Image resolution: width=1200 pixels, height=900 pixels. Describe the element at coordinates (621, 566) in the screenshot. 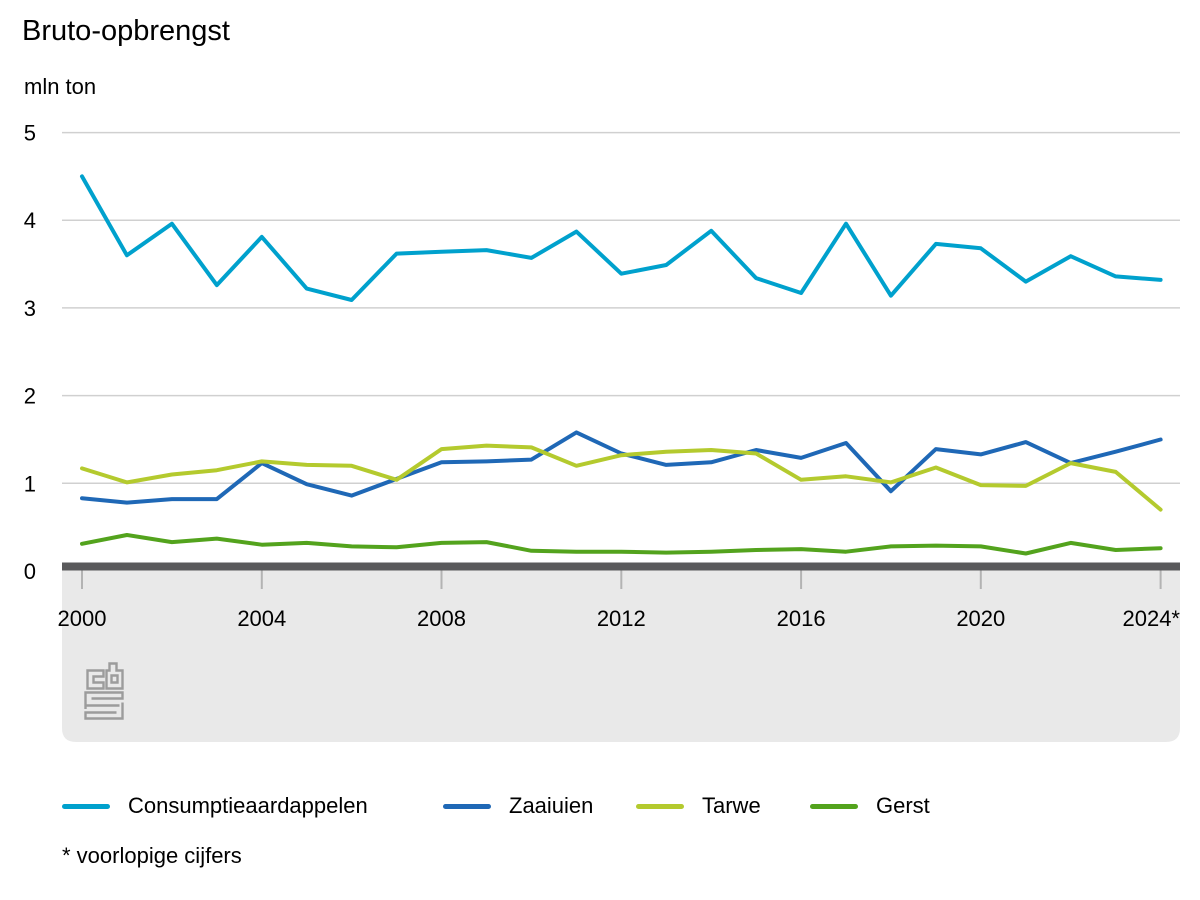

I see `x-axis-line` at that location.